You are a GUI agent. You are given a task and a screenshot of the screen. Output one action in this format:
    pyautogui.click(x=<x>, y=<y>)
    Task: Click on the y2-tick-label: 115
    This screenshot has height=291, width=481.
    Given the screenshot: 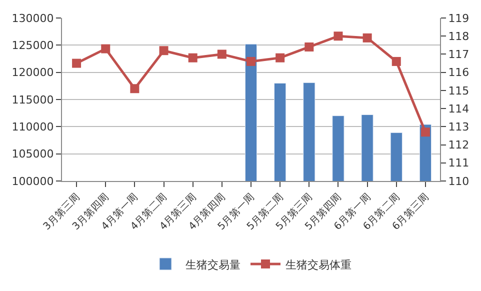 What is the action you would take?
    pyautogui.click(x=459, y=91)
    